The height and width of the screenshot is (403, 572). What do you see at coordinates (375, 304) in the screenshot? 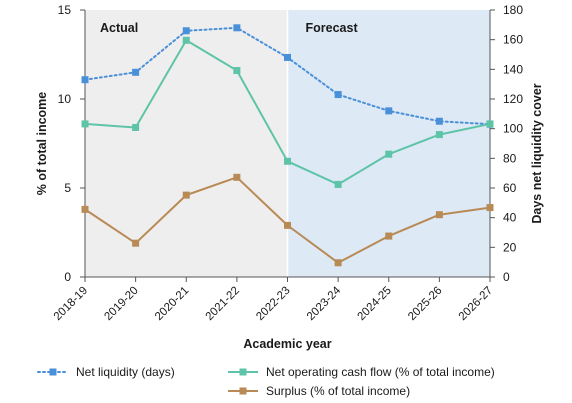
I see `x-tick-label: 2024-25` at bounding box center [375, 304].